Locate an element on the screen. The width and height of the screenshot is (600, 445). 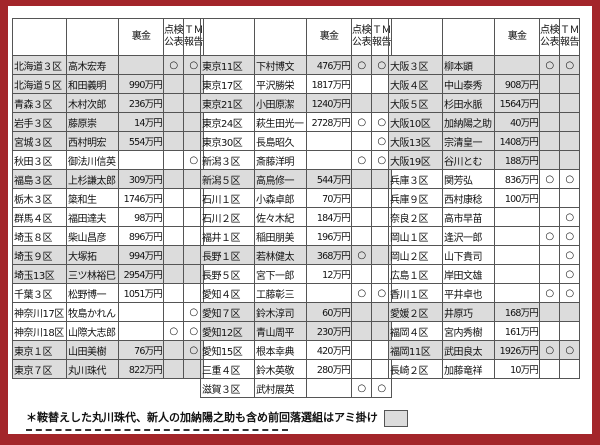
name-cell: 山際大志郎 is located at coordinates (92, 331).